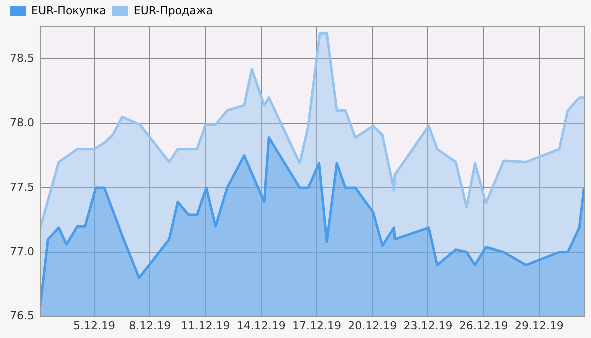  What do you see at coordinates (22, 123) in the screenshot?
I see `y-tick-label: 78.0` at bounding box center [22, 123].